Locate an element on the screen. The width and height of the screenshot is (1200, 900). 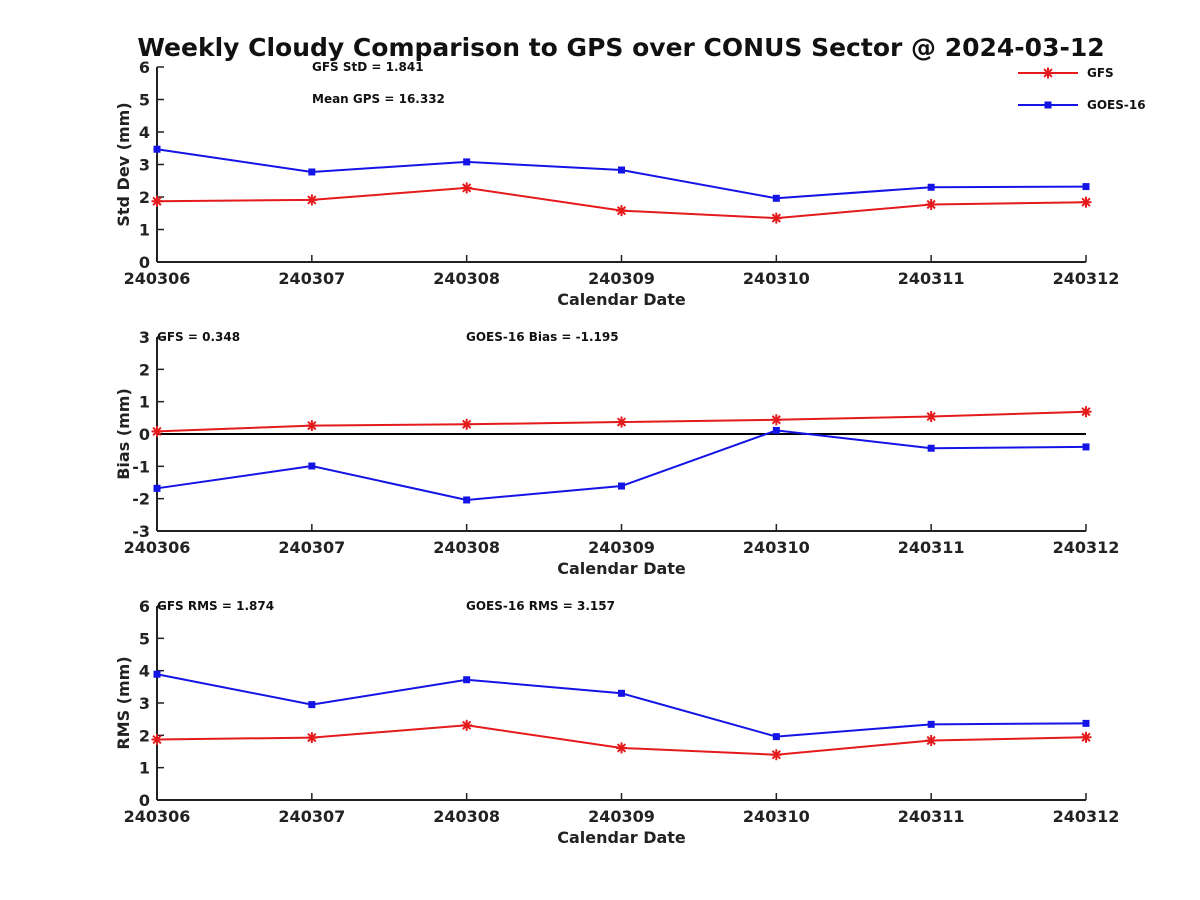
stat-annotation: GOES-16 RMS = 3.157 is located at coordinates (540, 606).